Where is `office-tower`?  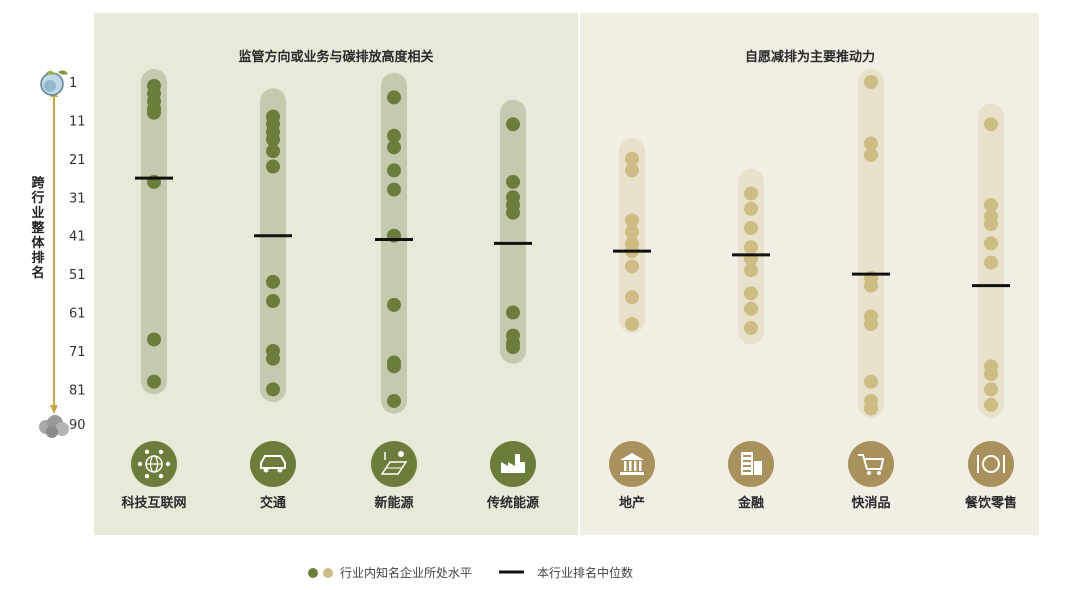
office-tower is located at coordinates (747, 463).